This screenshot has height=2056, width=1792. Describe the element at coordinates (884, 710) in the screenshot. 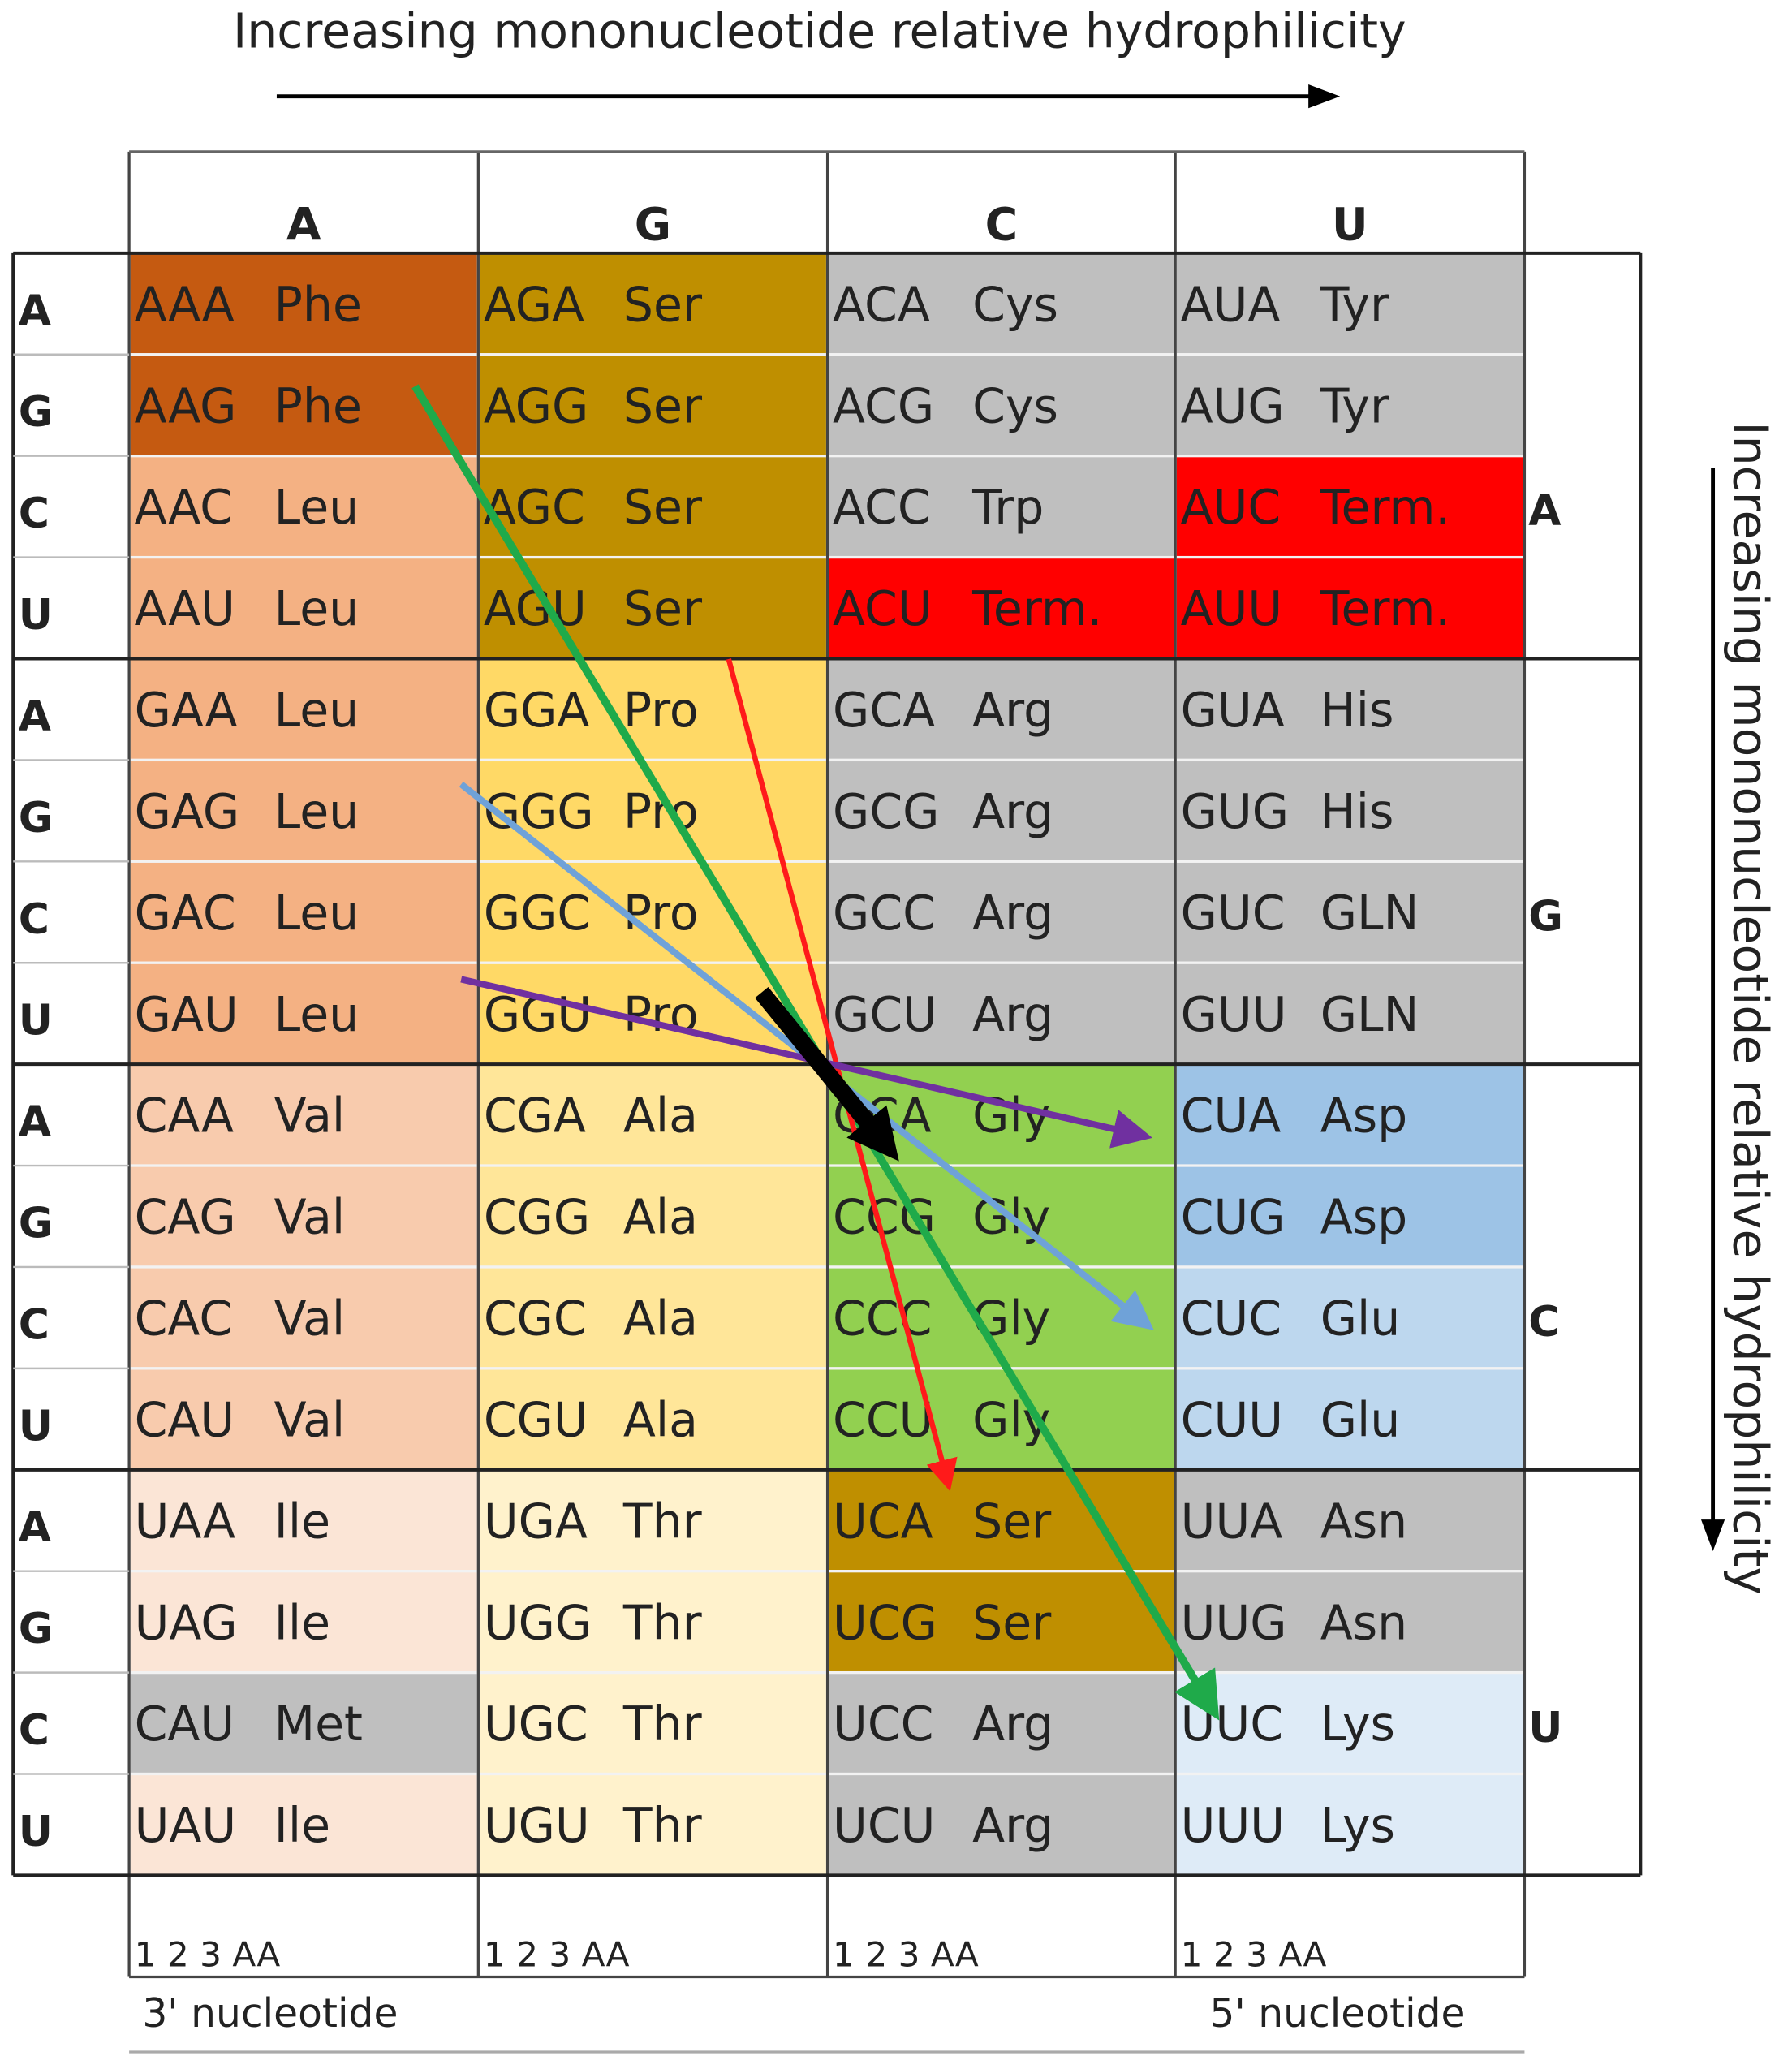

I see `codon: GCA` at that location.